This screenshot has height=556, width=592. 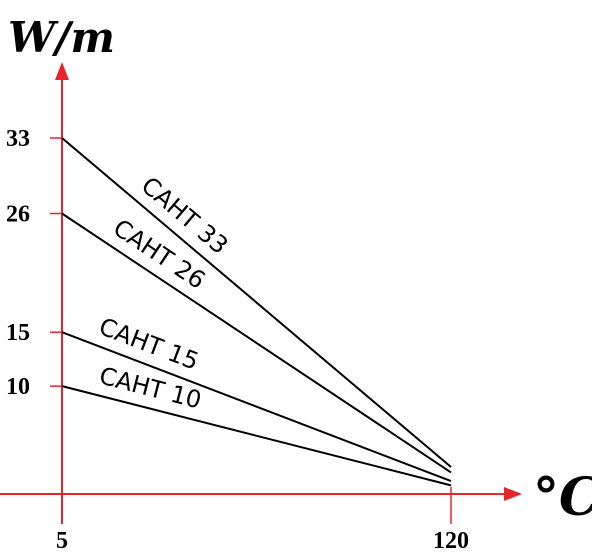 What do you see at coordinates (18, 215) in the screenshot?
I see `y-tick-label: 26` at bounding box center [18, 215].